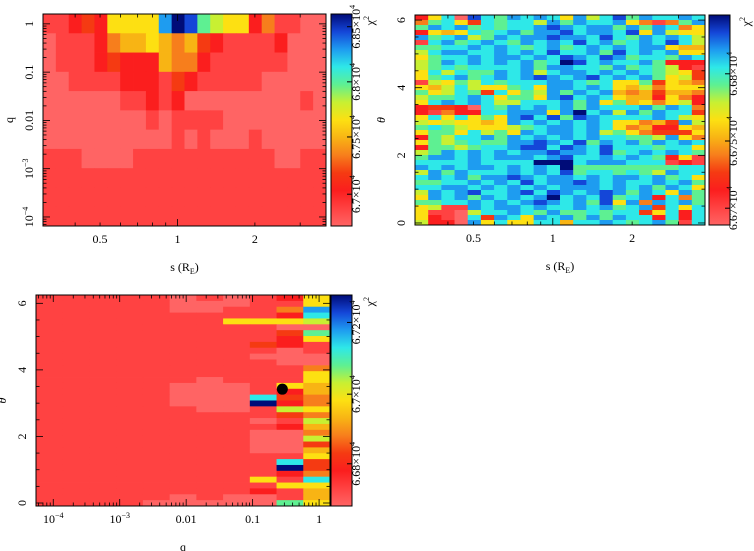  What do you see at coordinates (49, 519) in the screenshot?
I see `label-base: 10` at bounding box center [49, 519].